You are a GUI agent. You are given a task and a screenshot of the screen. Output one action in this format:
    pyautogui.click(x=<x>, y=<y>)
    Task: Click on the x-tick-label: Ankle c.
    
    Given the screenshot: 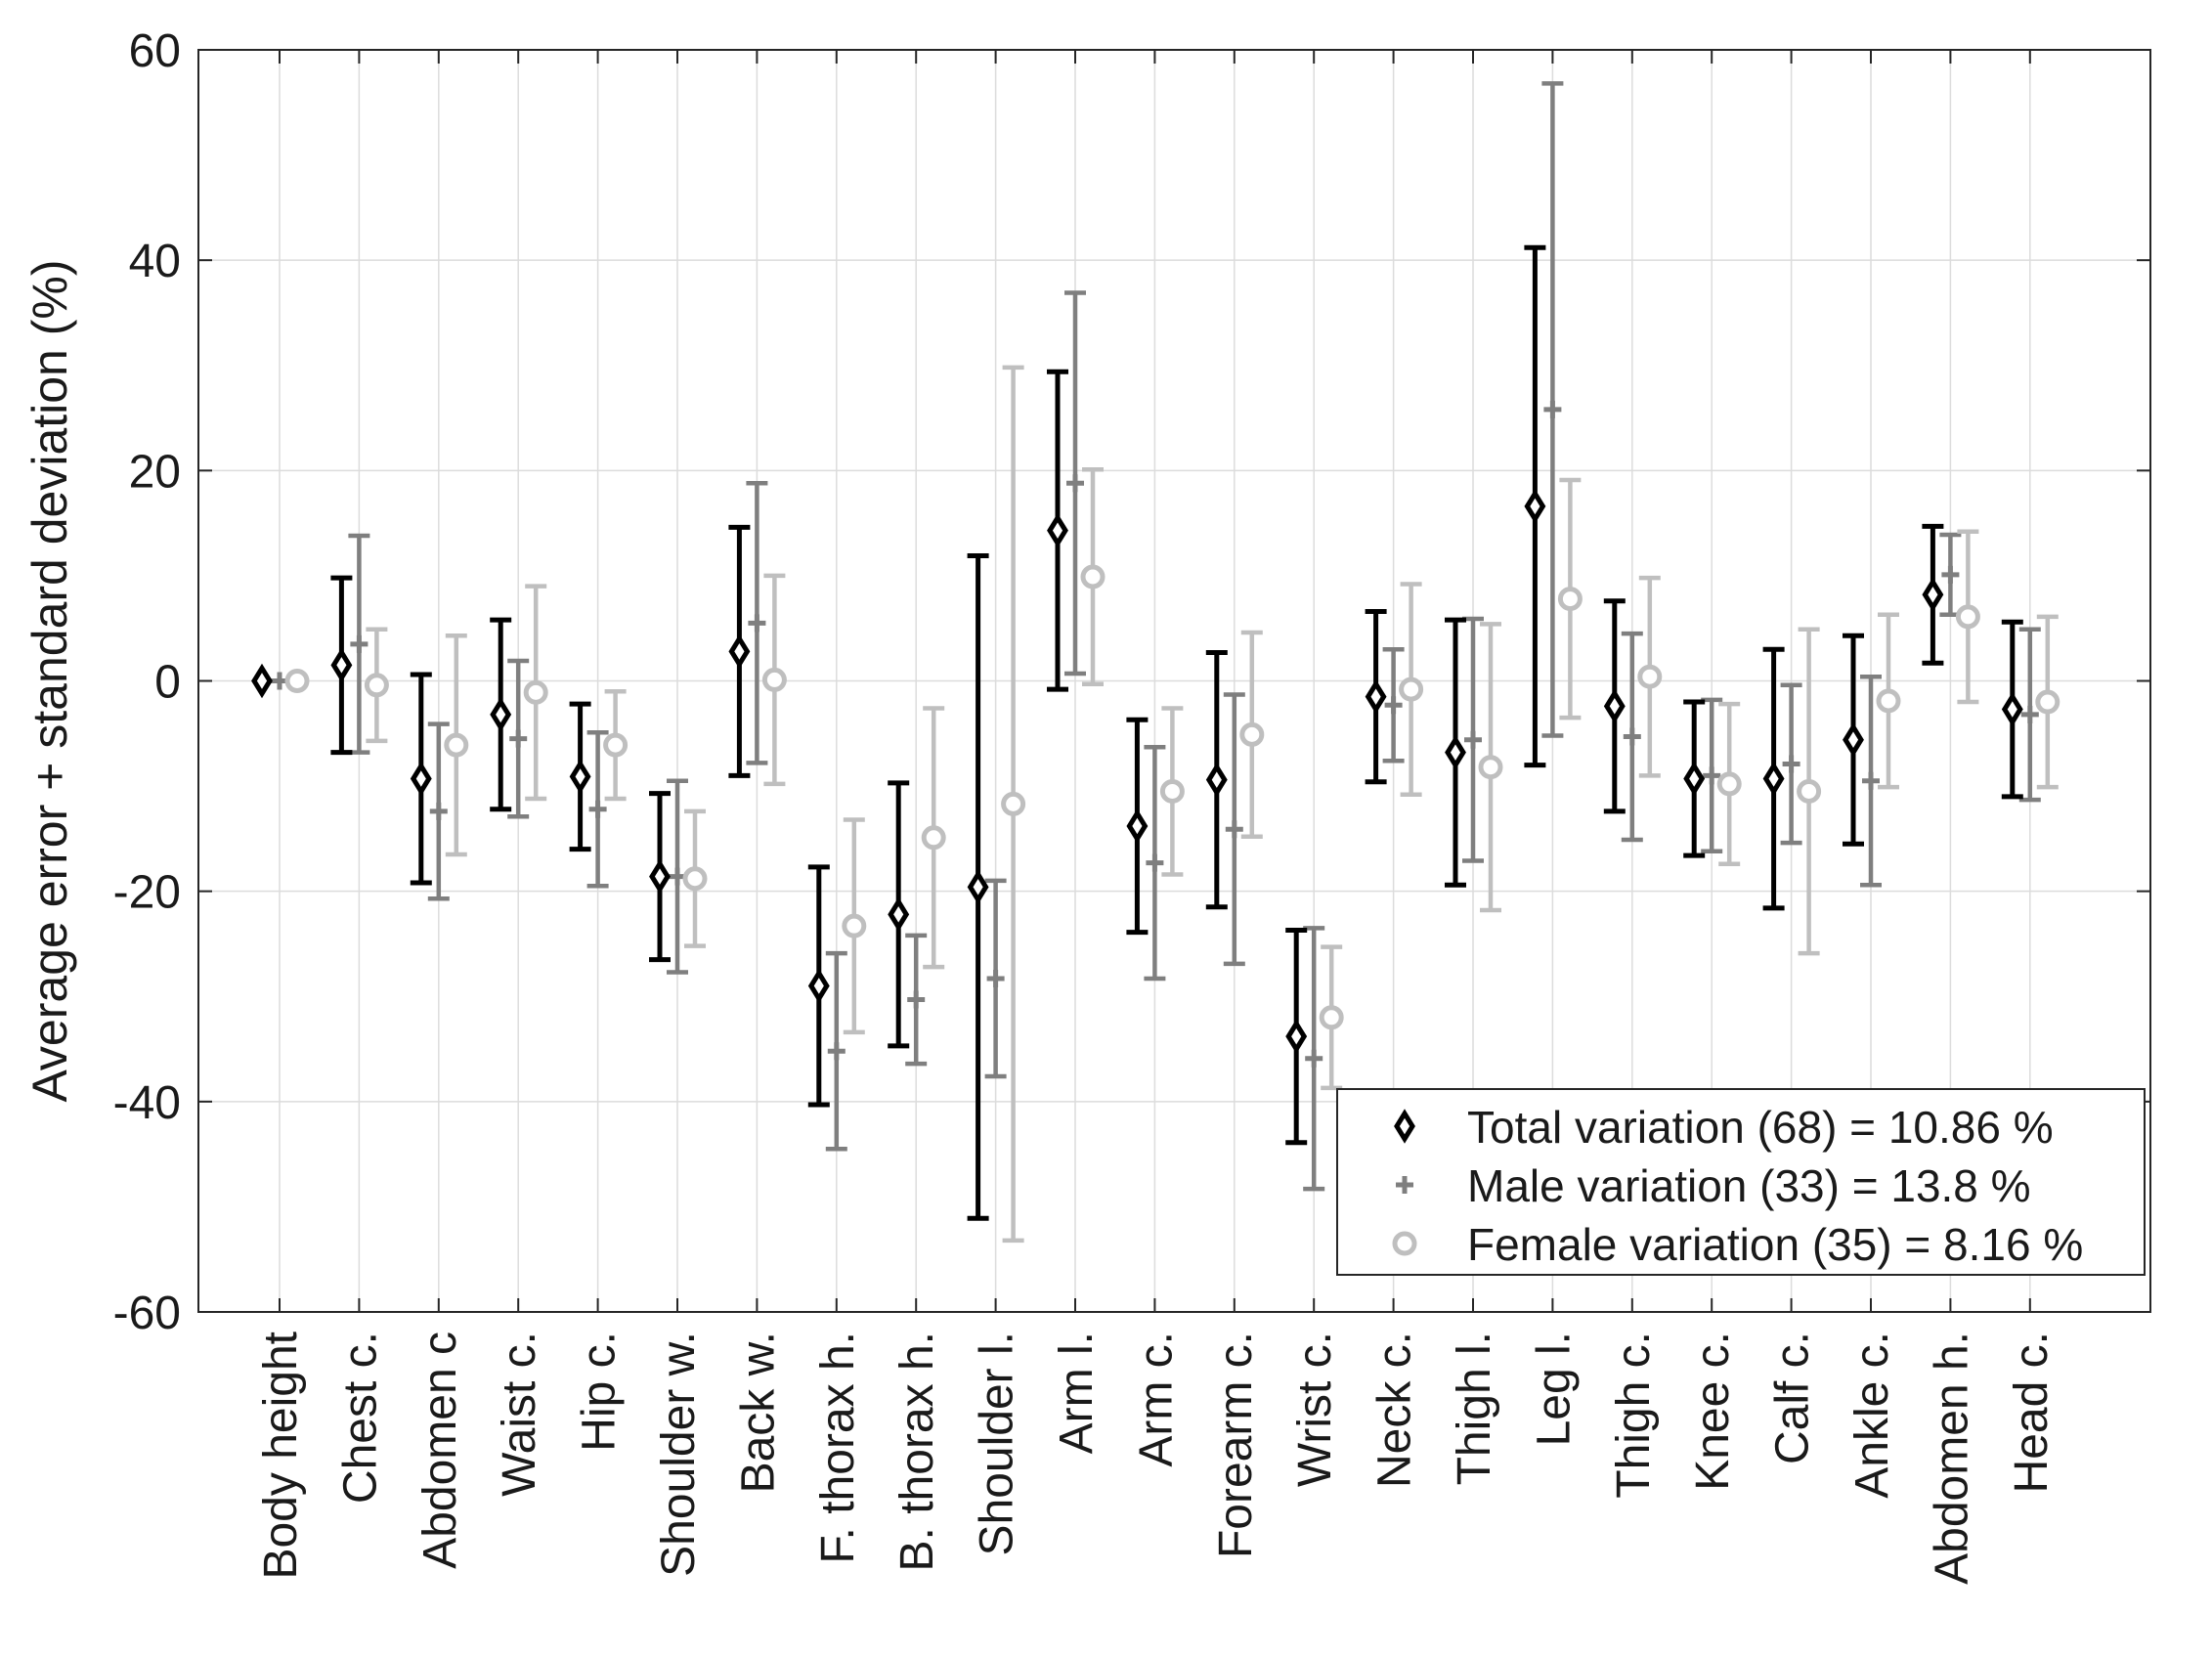 What is the action you would take?
    pyautogui.click(x=1872, y=1416)
    